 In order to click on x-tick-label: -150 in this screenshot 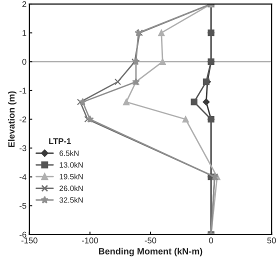, I will do `click(29, 241)`.